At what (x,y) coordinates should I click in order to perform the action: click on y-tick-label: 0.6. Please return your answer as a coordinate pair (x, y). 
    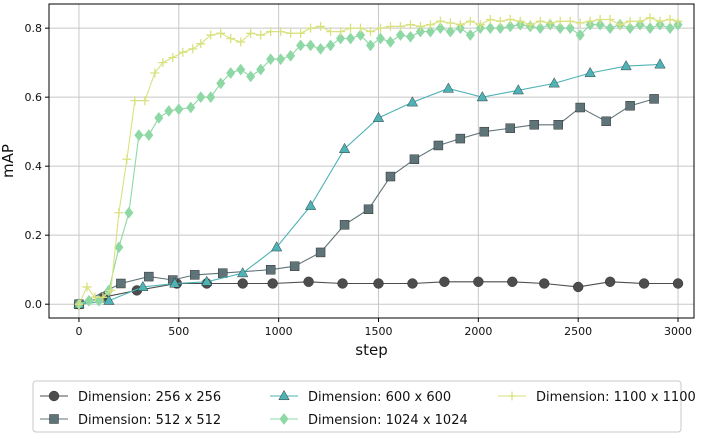
    Looking at the image, I should click on (34, 97).